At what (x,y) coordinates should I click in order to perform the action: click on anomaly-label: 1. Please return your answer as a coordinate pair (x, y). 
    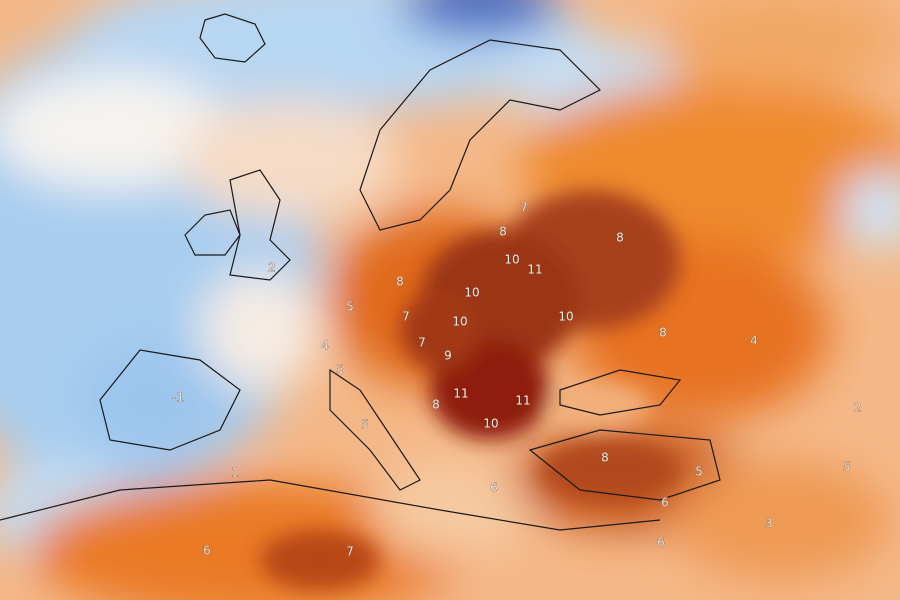
    Looking at the image, I should click on (235, 473).